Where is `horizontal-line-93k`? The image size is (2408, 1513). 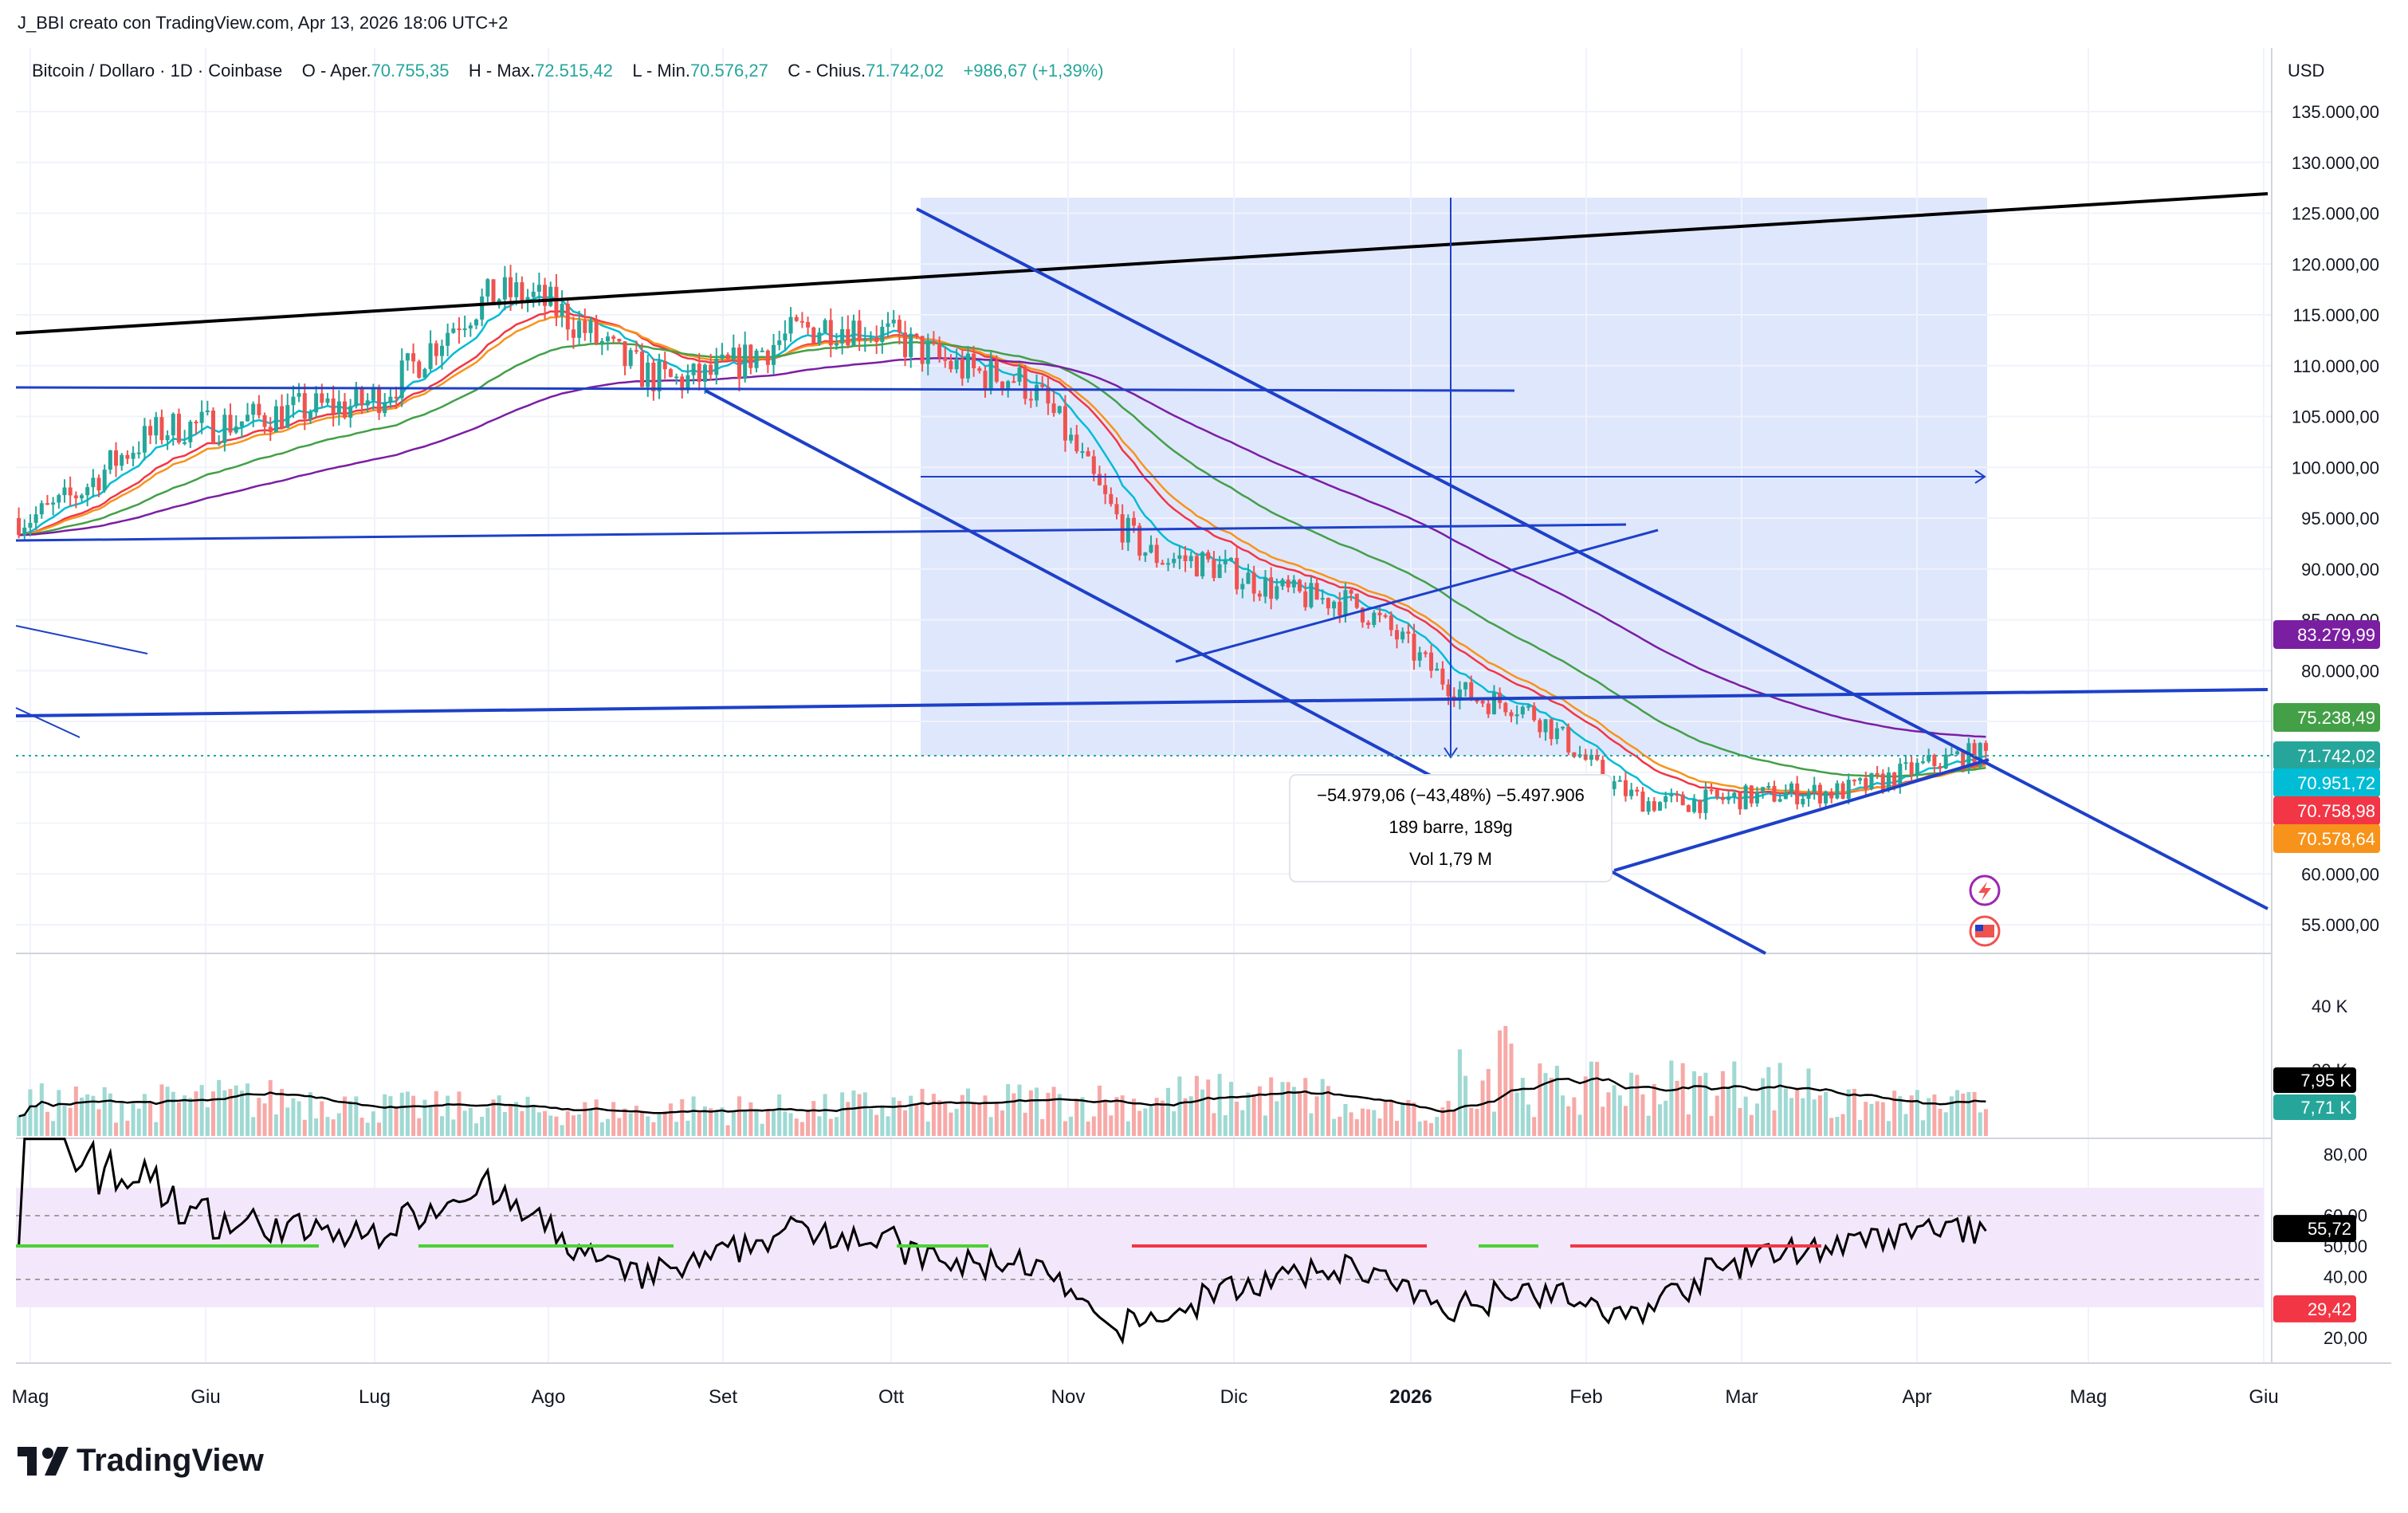 horizontal-line-93k is located at coordinates (821, 532).